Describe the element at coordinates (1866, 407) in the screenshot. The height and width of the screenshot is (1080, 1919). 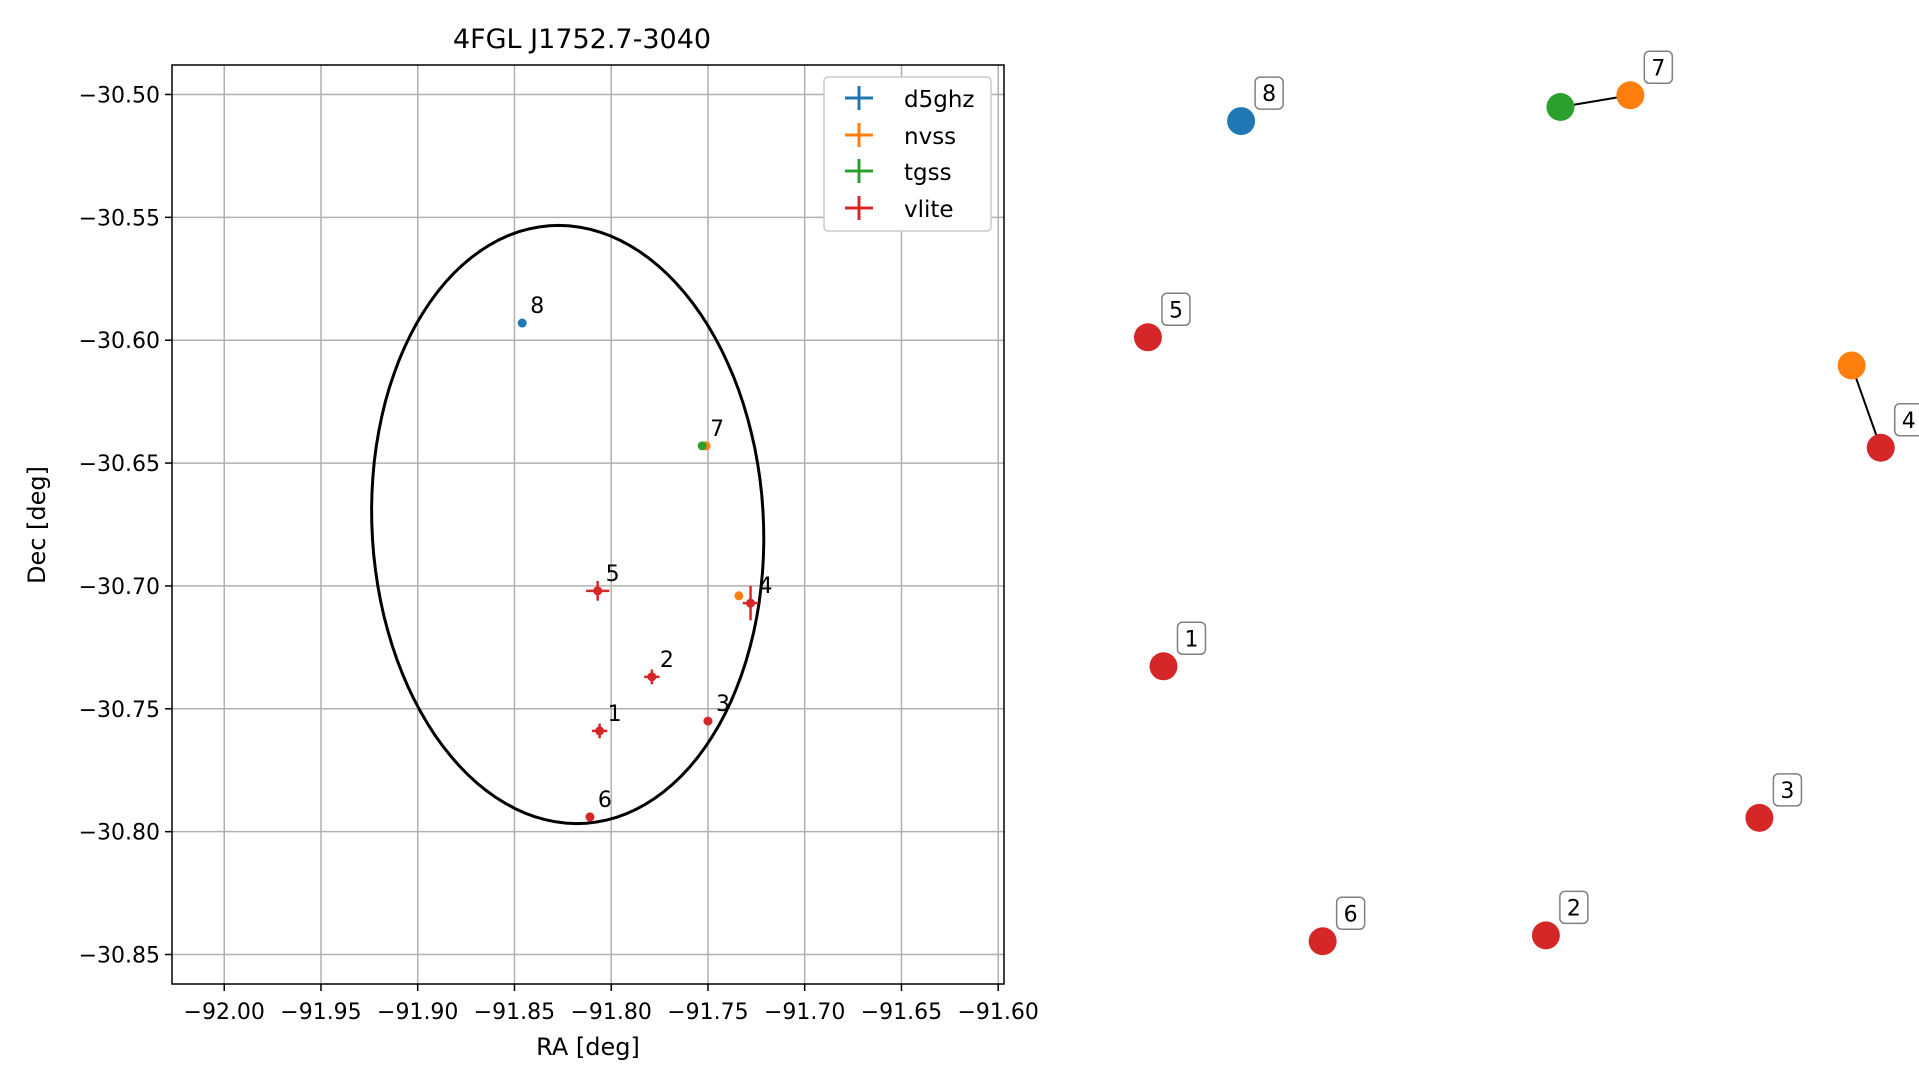
I see `link-line` at that location.